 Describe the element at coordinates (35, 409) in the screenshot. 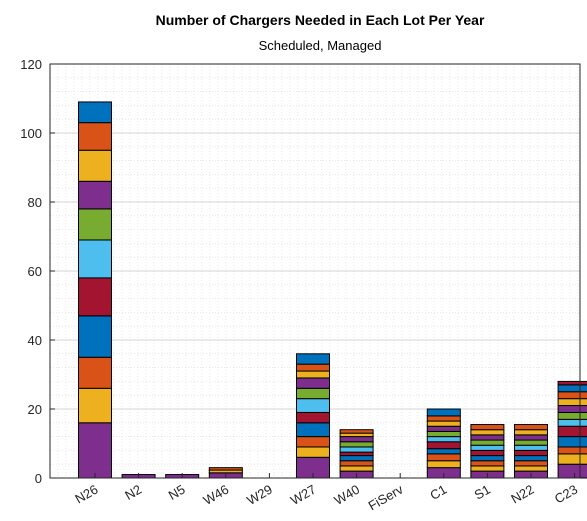

I see `y-tick-label: 20` at that location.